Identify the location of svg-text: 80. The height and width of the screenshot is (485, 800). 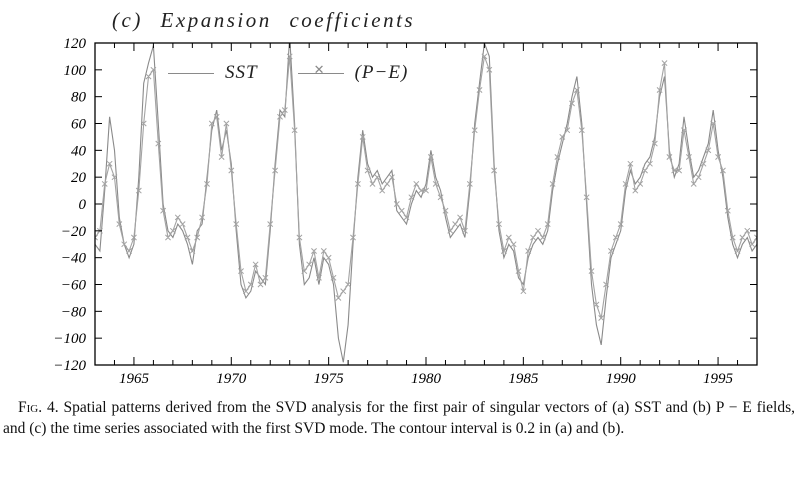
(79, 98).